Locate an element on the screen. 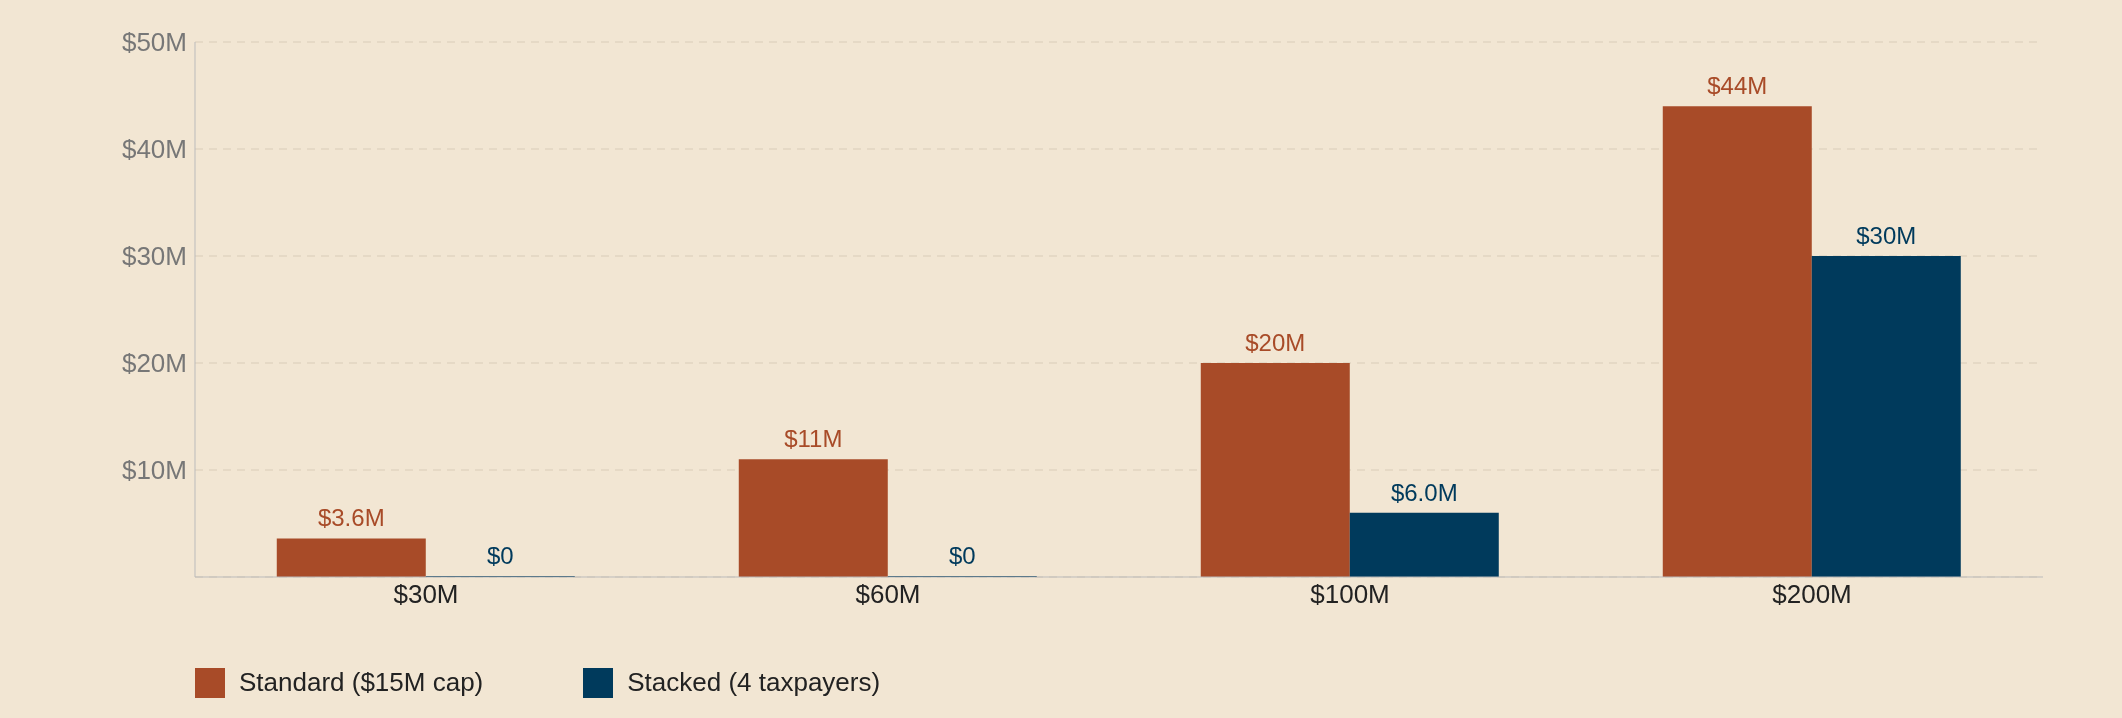  data-label: $6.0M is located at coordinates (1424, 492).